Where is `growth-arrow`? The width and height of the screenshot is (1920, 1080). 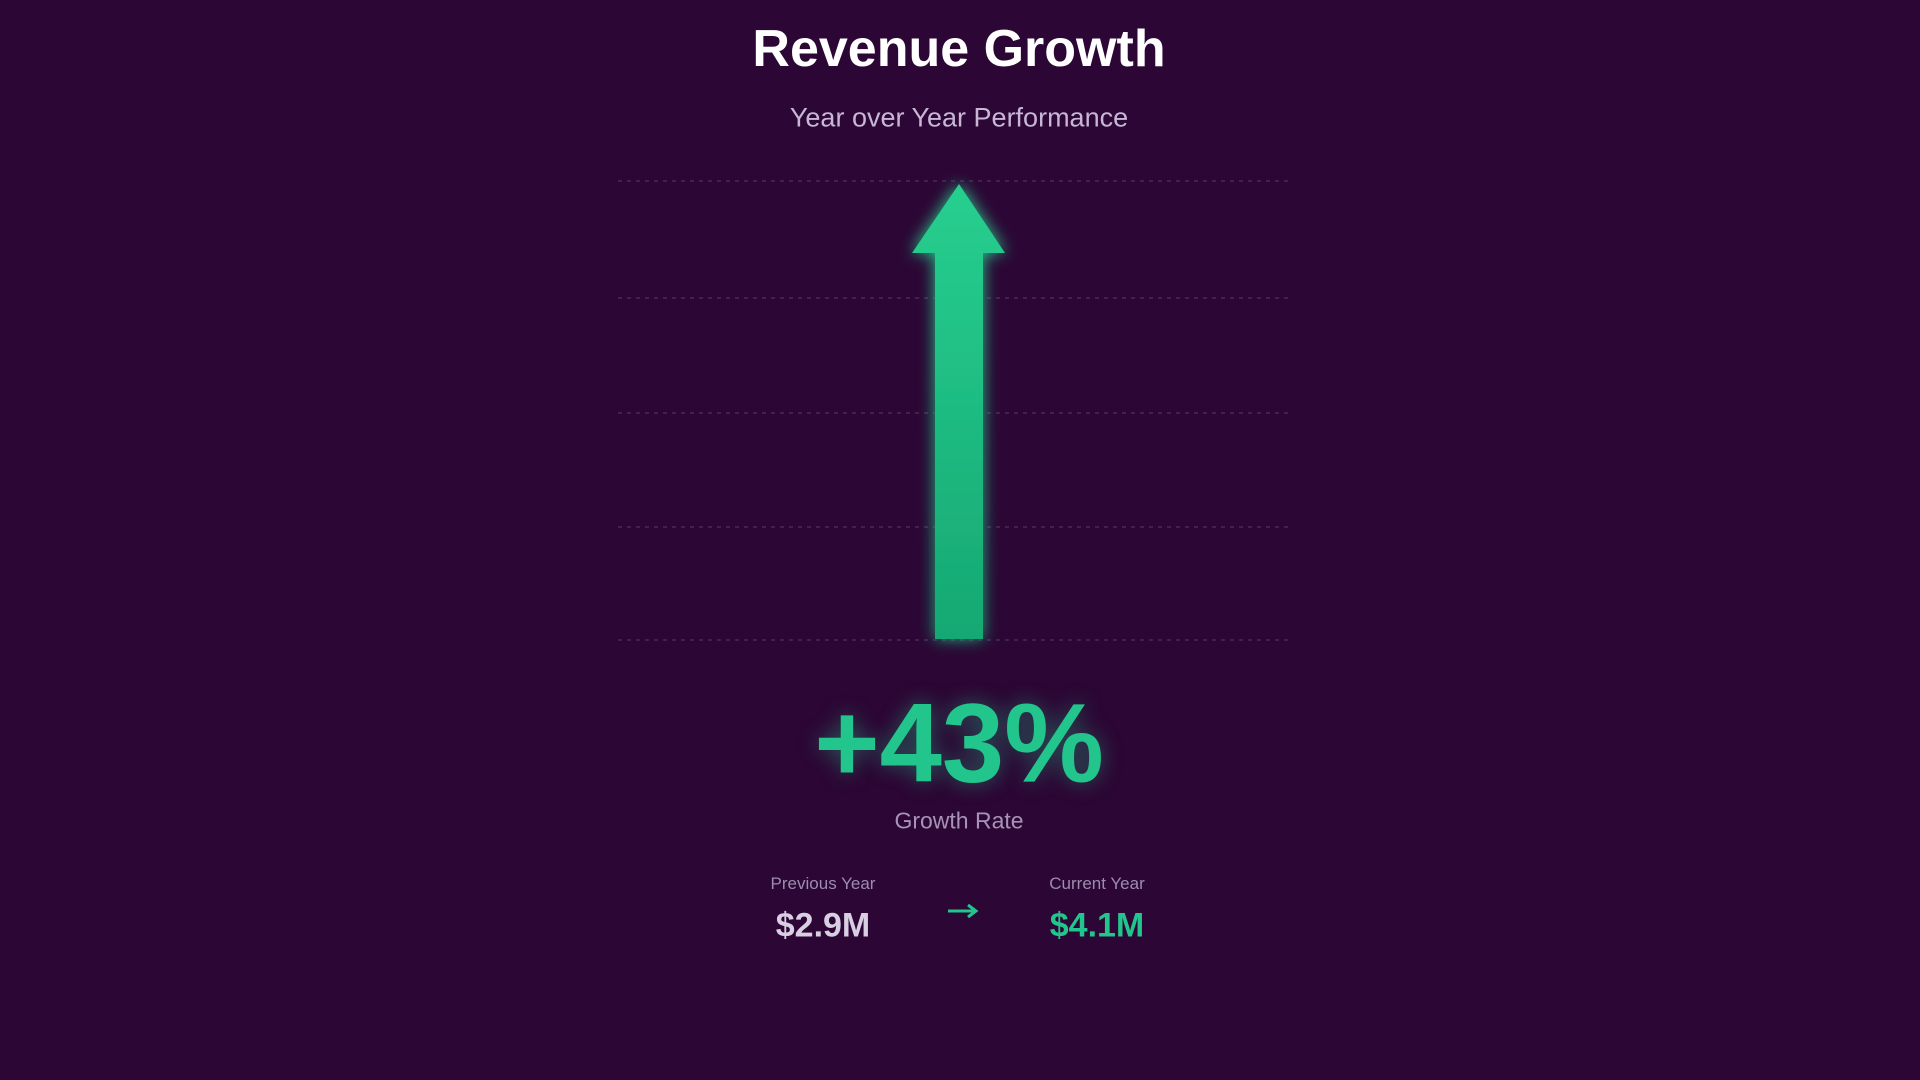
growth-arrow is located at coordinates (958, 411).